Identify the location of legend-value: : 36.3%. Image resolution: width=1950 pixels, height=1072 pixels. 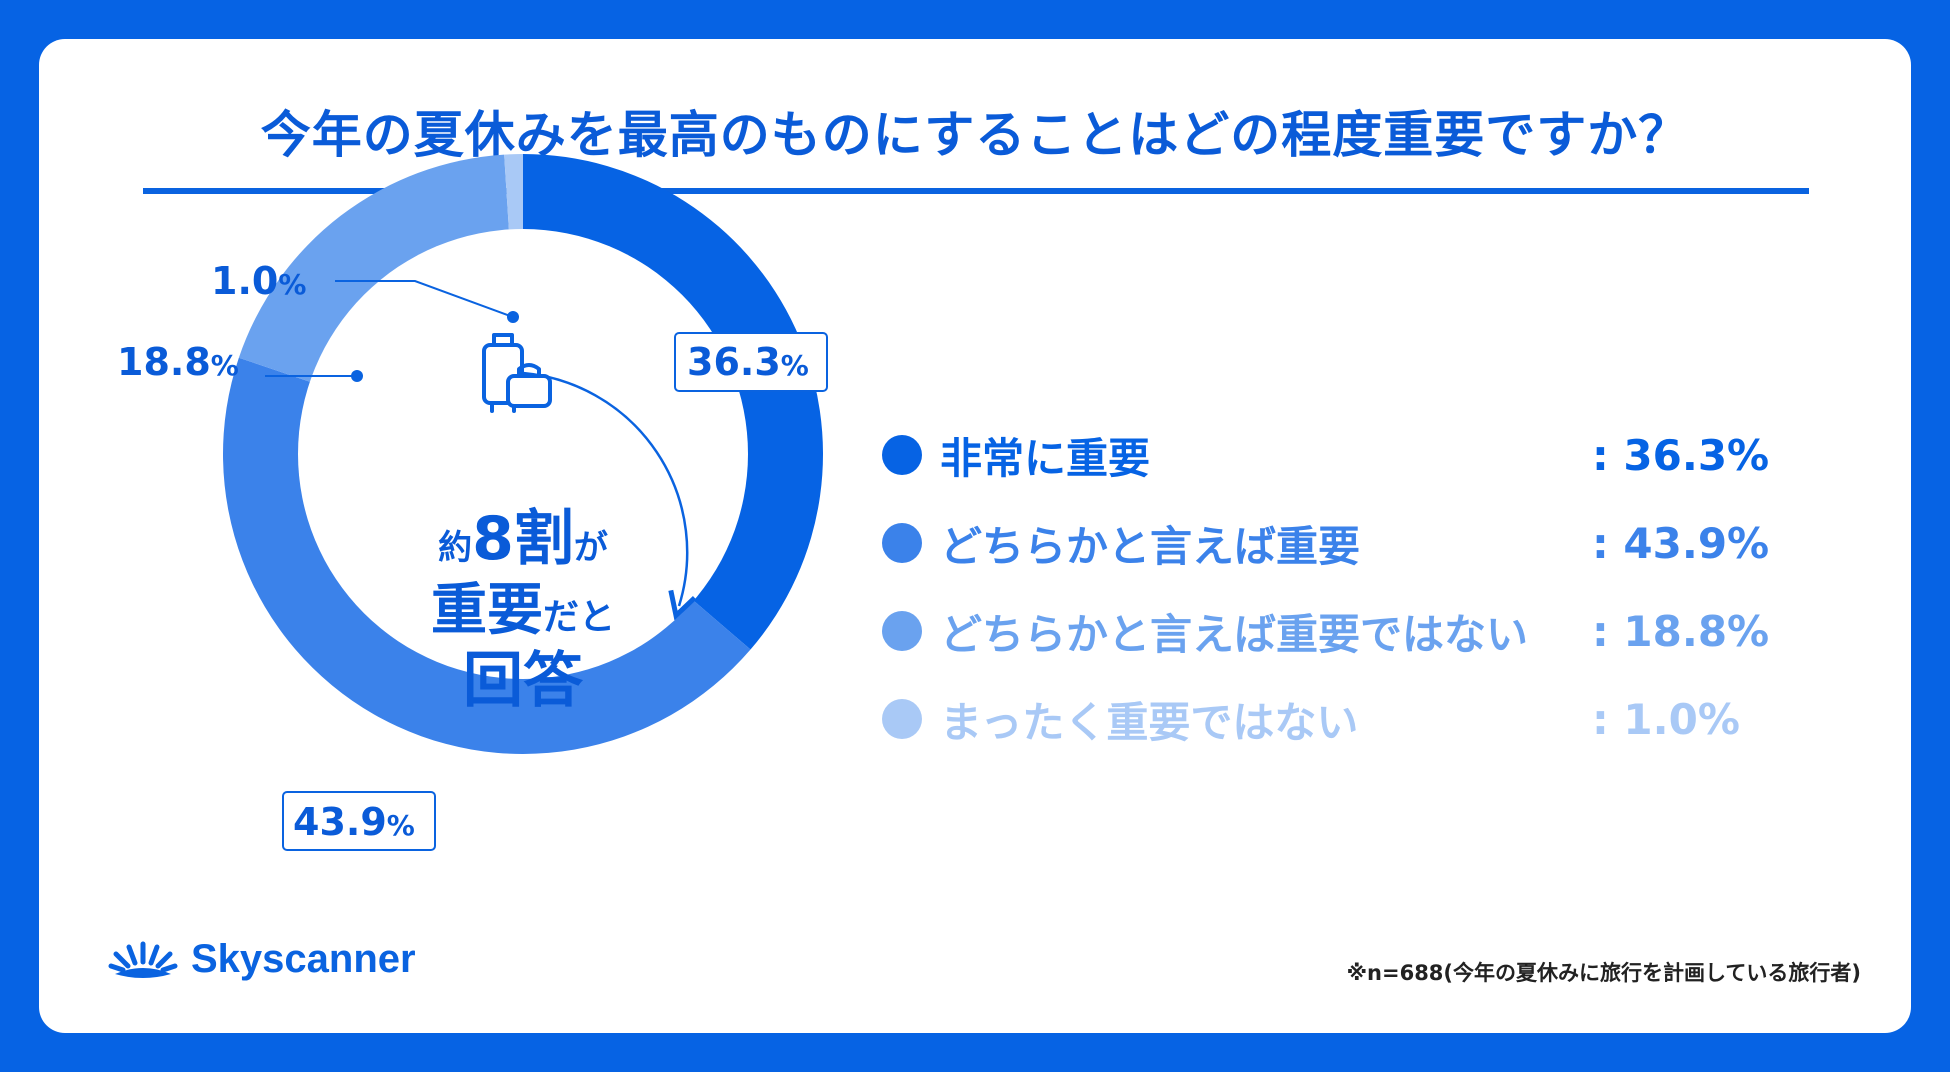
(1681, 455).